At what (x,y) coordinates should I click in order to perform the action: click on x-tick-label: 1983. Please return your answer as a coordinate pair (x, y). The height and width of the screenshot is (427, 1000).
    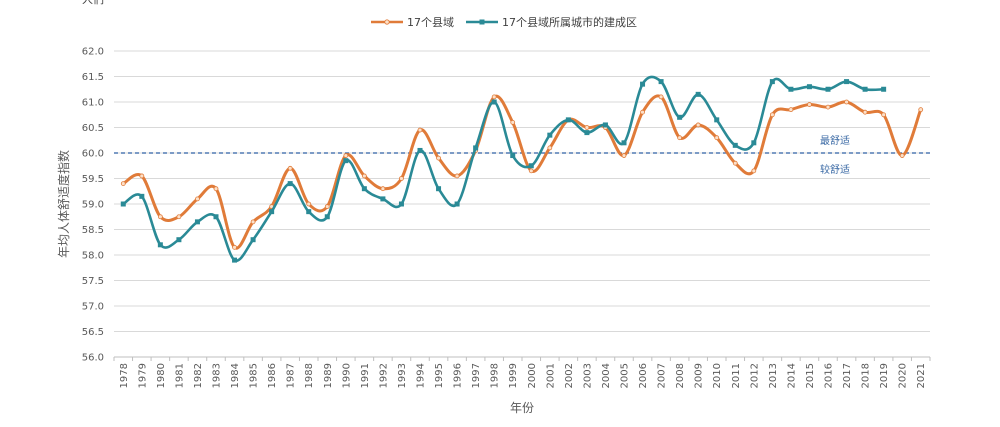
    Looking at the image, I should click on (217, 375).